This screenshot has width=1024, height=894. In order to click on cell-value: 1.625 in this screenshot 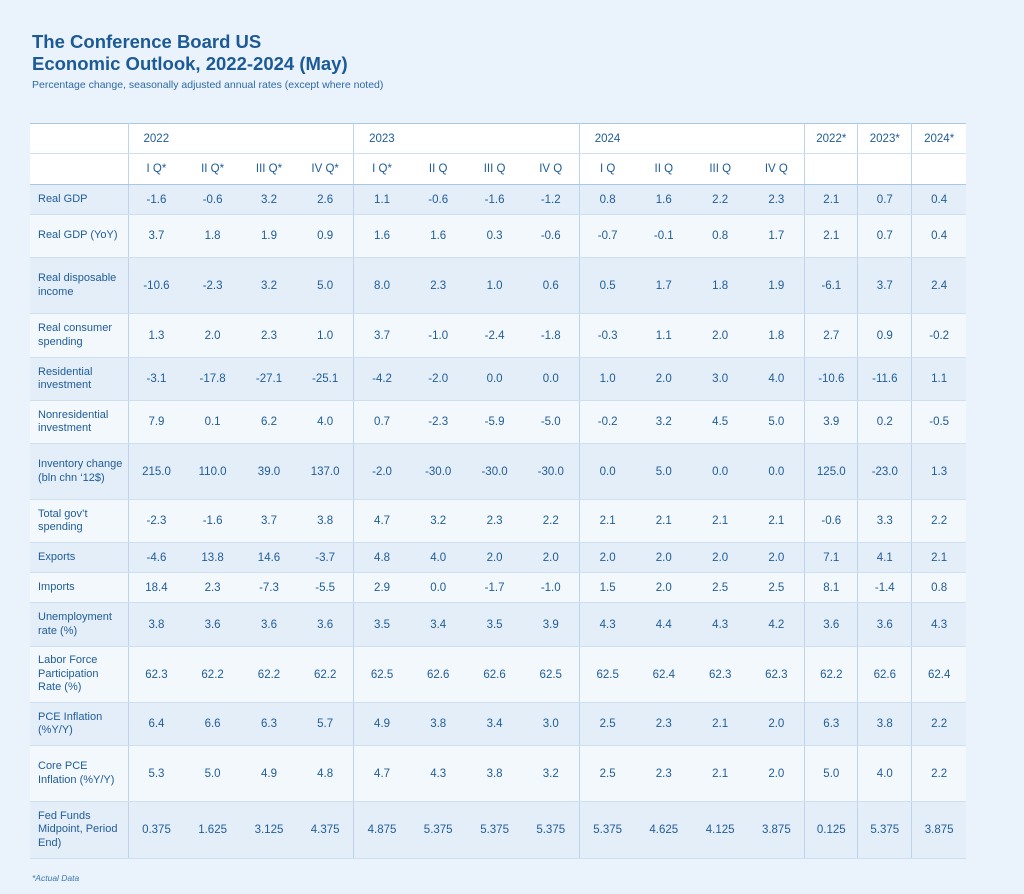, I will do `click(212, 830)`.